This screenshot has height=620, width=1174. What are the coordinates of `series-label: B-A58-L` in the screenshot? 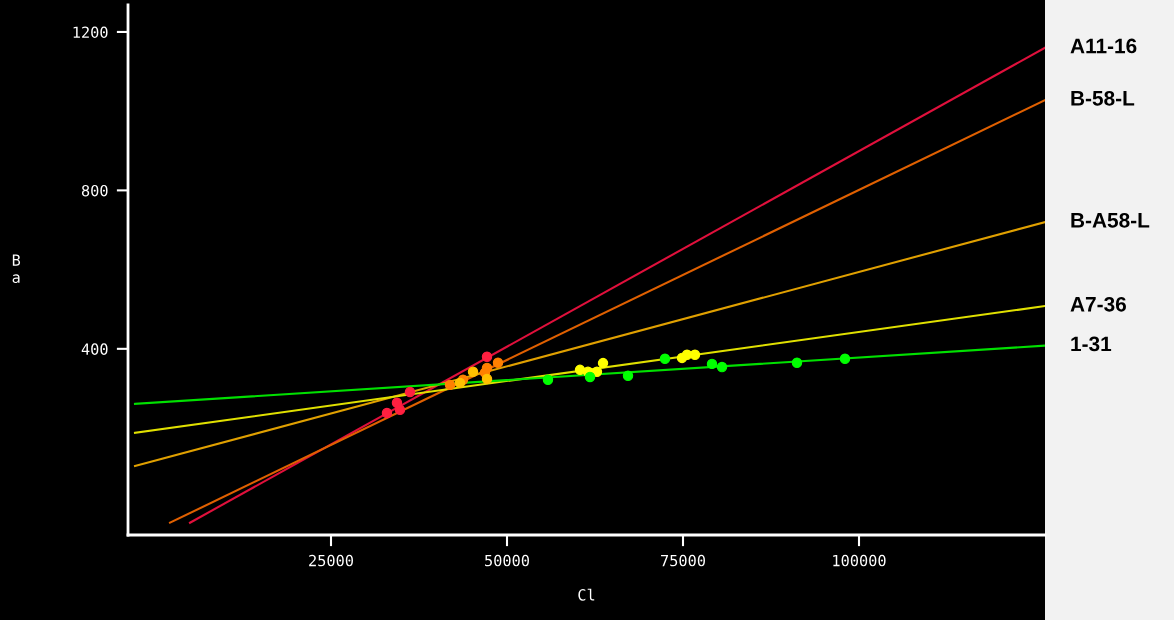 It's located at (1110, 220).